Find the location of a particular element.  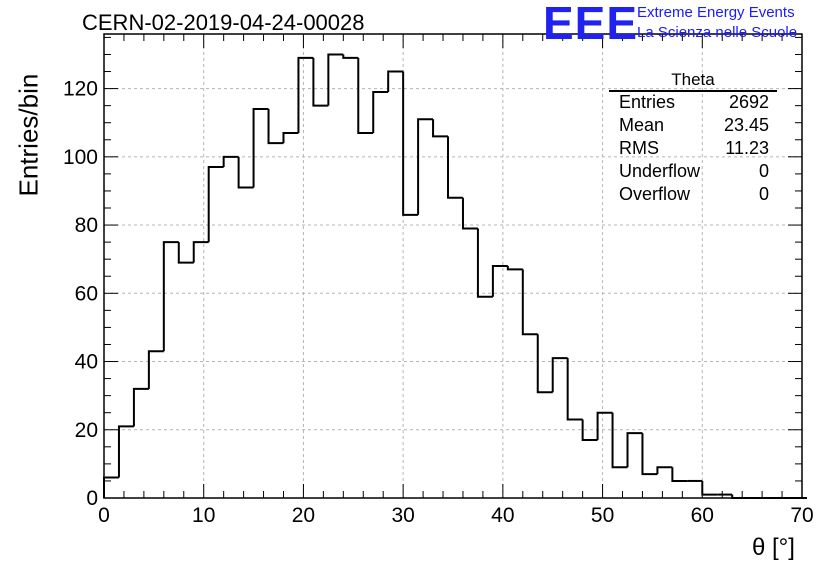

x-tick-label: 40 is located at coordinates (502, 515).